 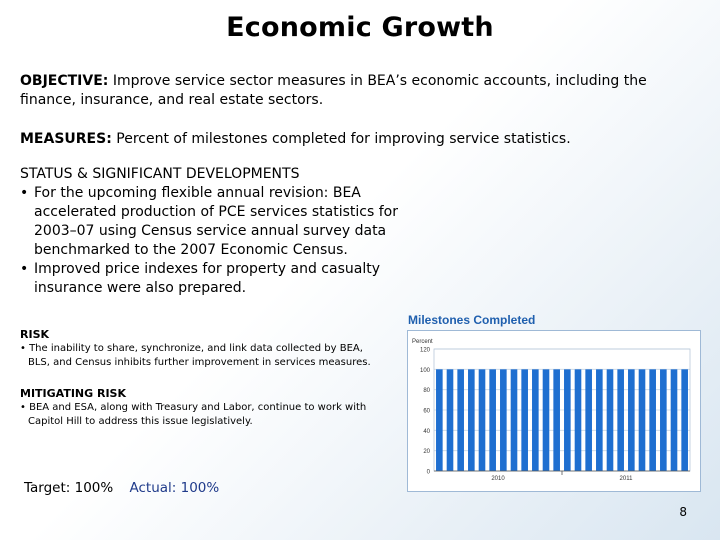 What do you see at coordinates (425, 351) in the screenshot?
I see `y-tick-label: 120` at bounding box center [425, 351].